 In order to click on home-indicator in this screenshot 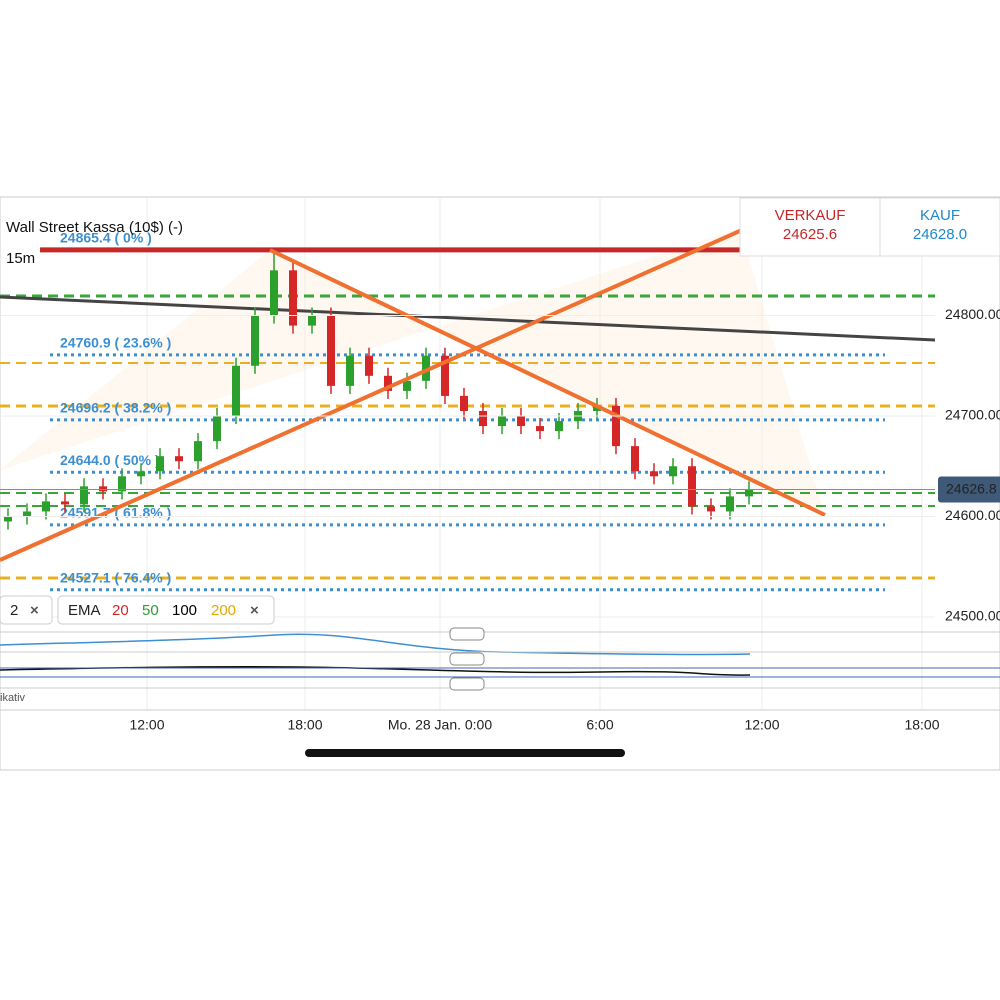, I will do `click(465, 753)`.